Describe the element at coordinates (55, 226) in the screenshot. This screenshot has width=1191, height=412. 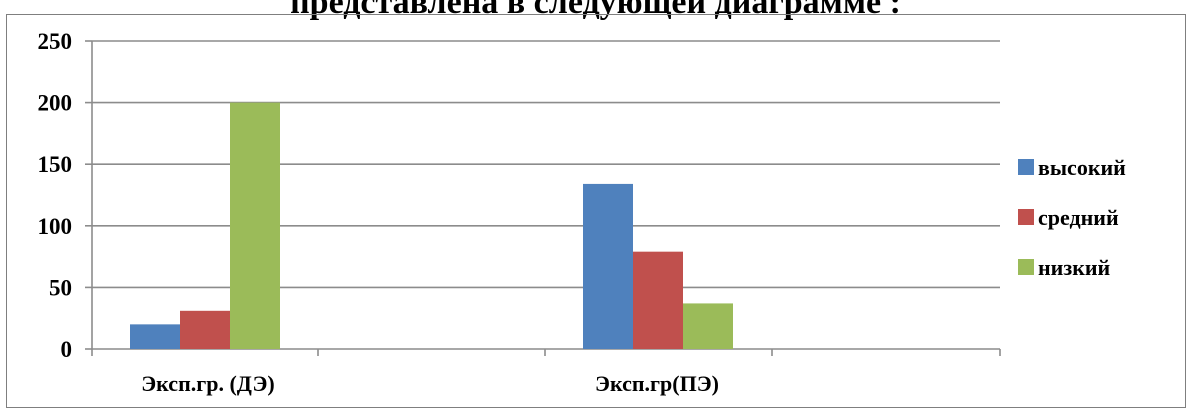
I see `y-tick-label: 100` at that location.